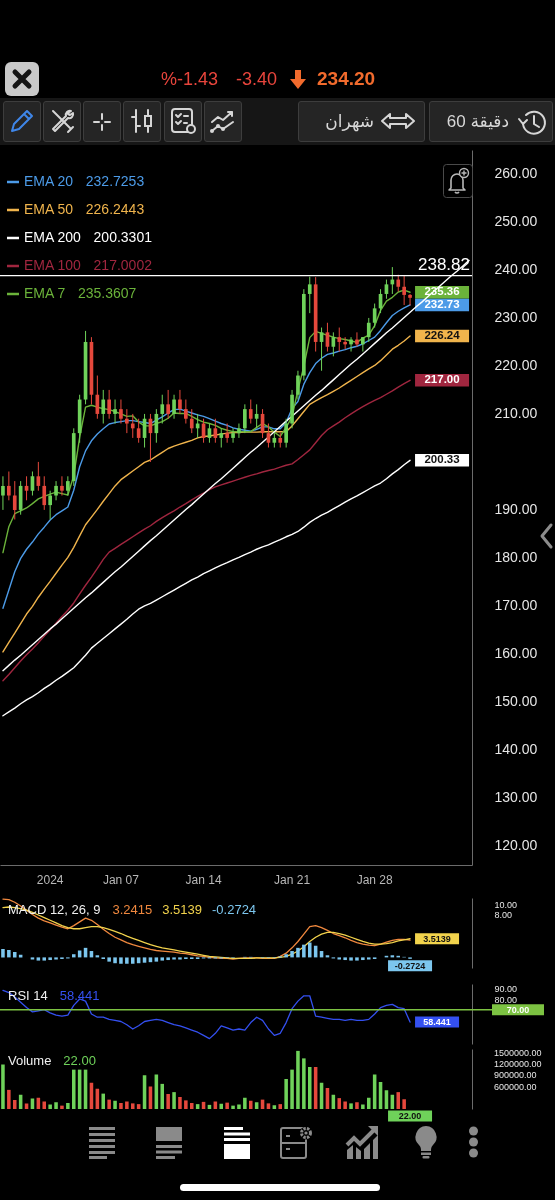  What do you see at coordinates (515, 1075) in the screenshot?
I see `y-tick-label: 900000.00` at bounding box center [515, 1075].